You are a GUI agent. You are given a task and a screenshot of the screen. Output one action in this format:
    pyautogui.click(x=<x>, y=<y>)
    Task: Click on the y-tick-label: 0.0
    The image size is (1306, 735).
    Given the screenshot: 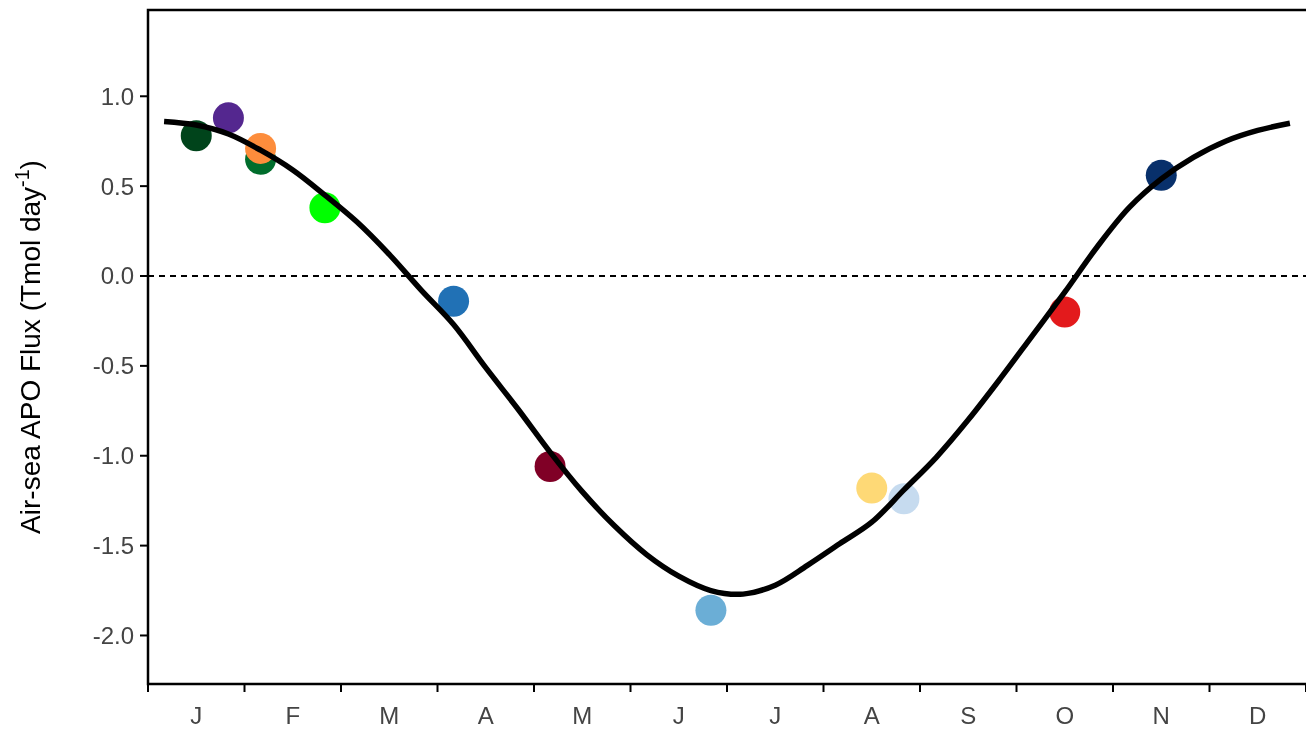 What is the action you would take?
    pyautogui.click(x=117, y=276)
    